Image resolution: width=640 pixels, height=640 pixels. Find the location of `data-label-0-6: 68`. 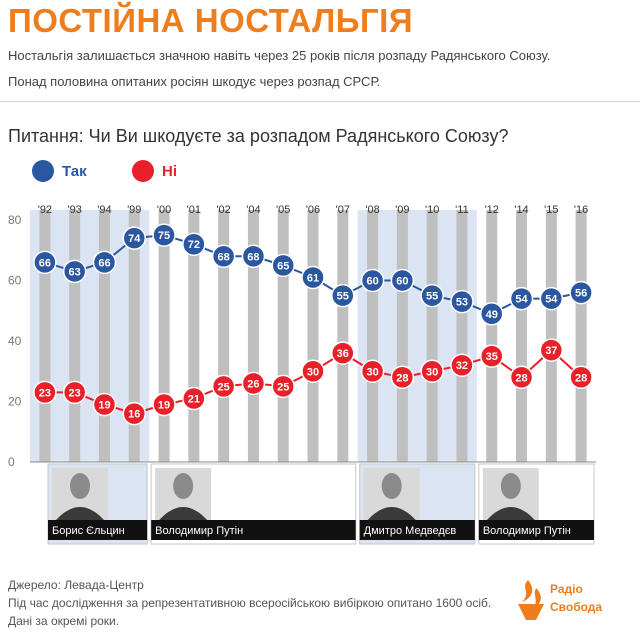

data-label-0-6: 68 is located at coordinates (224, 257).